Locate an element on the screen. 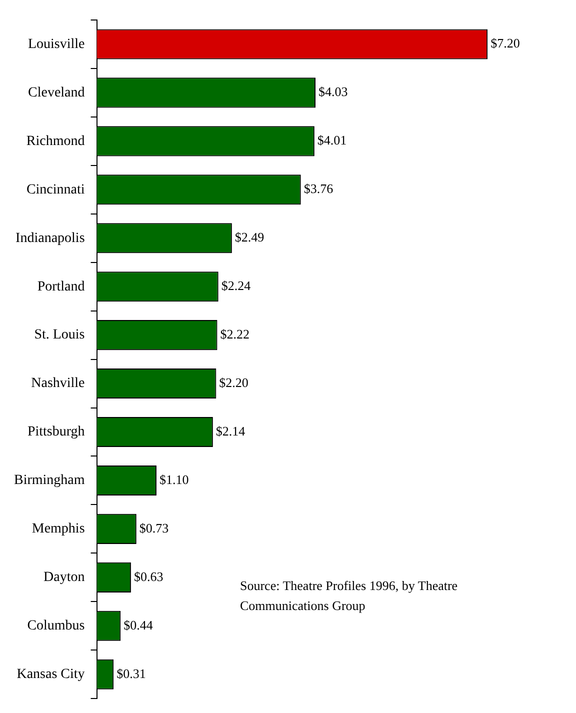 The height and width of the screenshot is (713, 576). y-tick-label: Nashville is located at coordinates (58, 384).